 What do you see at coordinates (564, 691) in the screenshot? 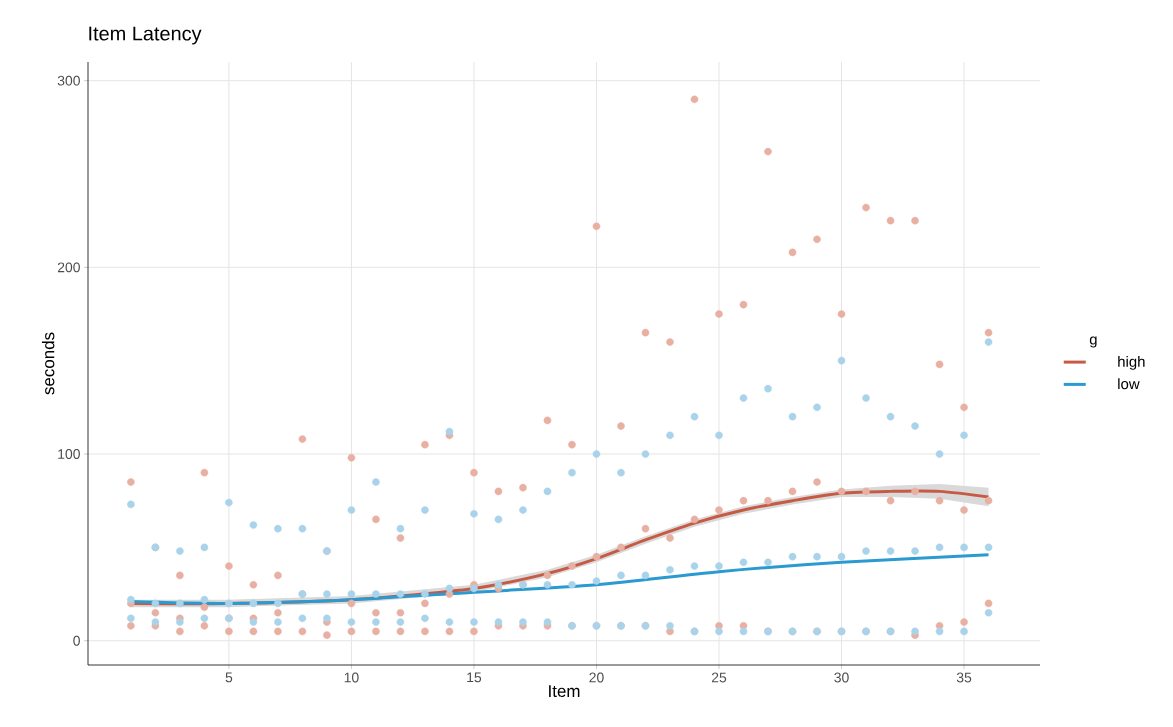
I see `x-axis-title: Item` at bounding box center [564, 691].